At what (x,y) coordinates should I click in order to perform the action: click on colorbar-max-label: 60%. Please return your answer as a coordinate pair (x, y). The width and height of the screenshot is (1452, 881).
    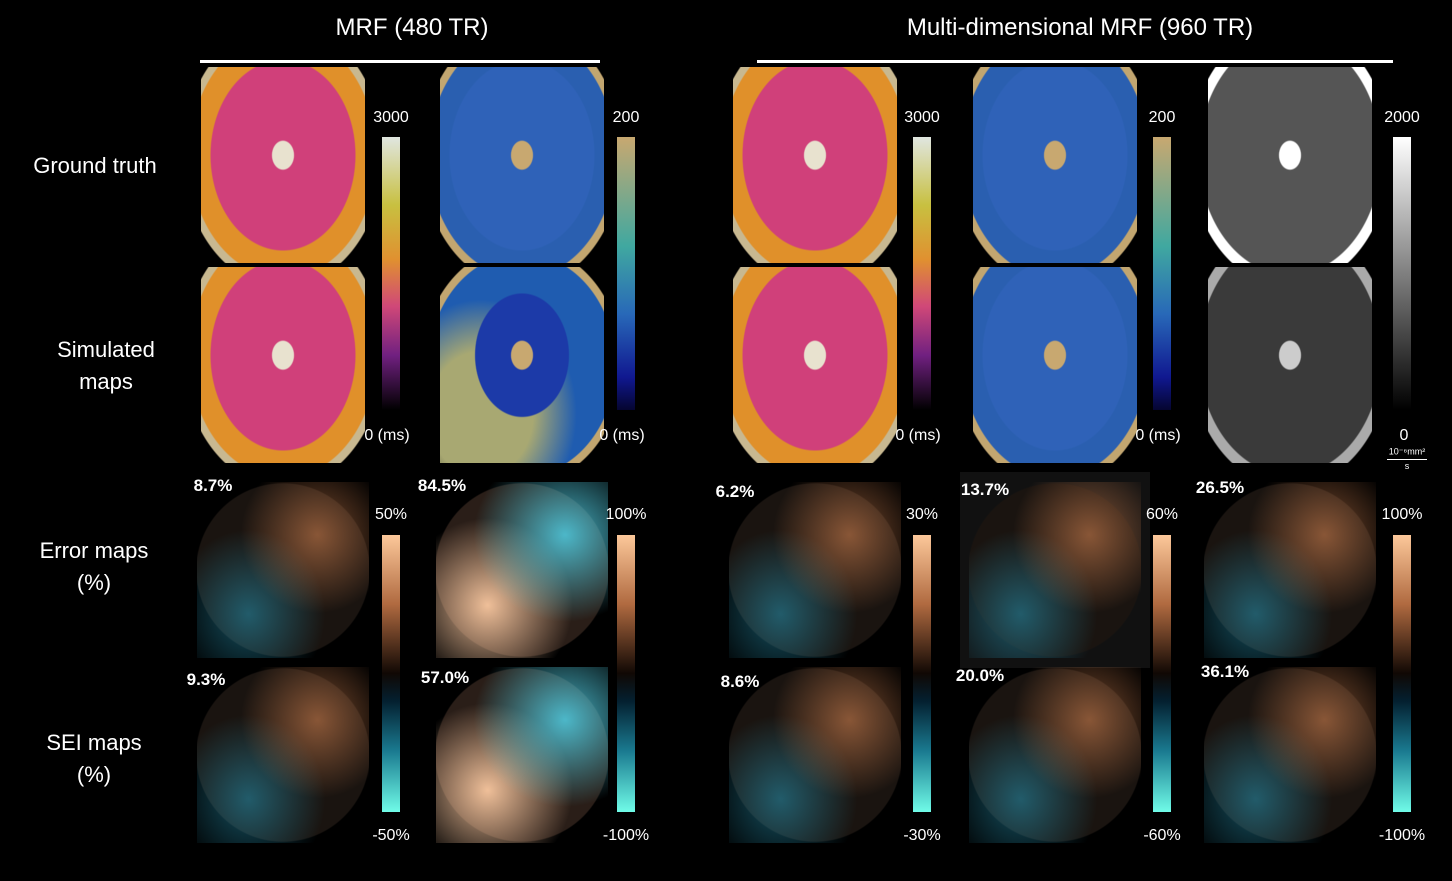
    Looking at the image, I should click on (1162, 514).